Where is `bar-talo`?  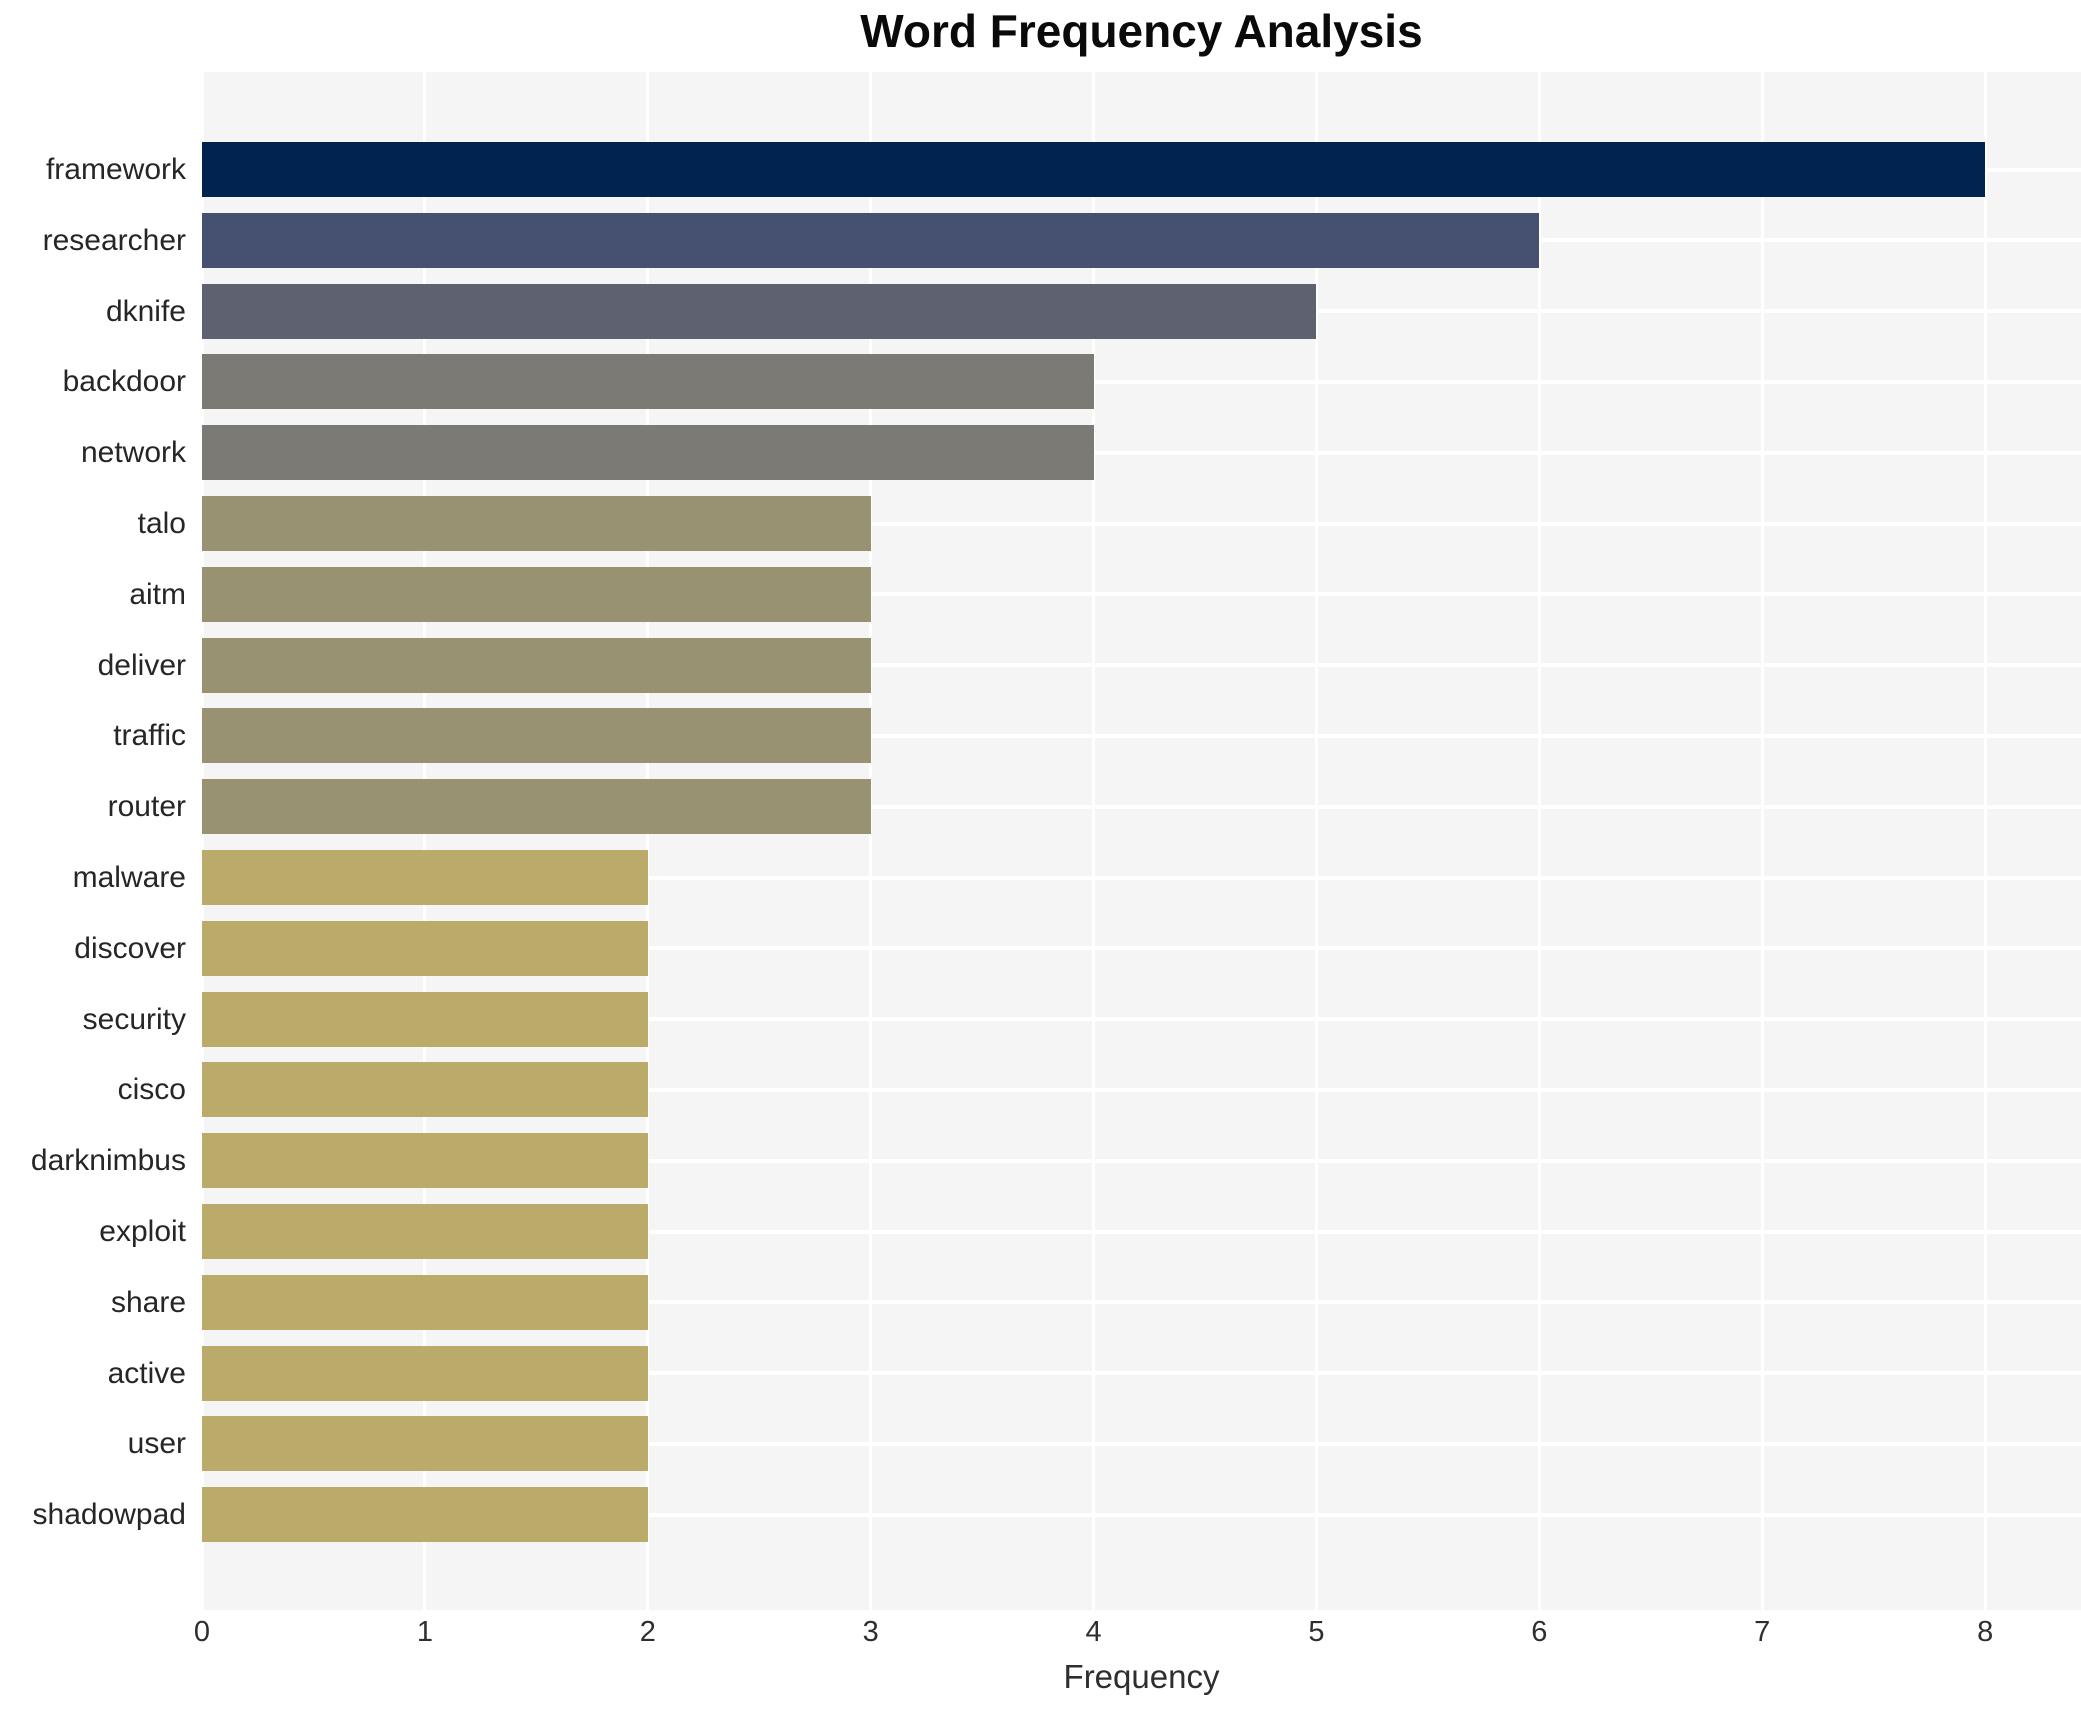 bar-talo is located at coordinates (536, 523).